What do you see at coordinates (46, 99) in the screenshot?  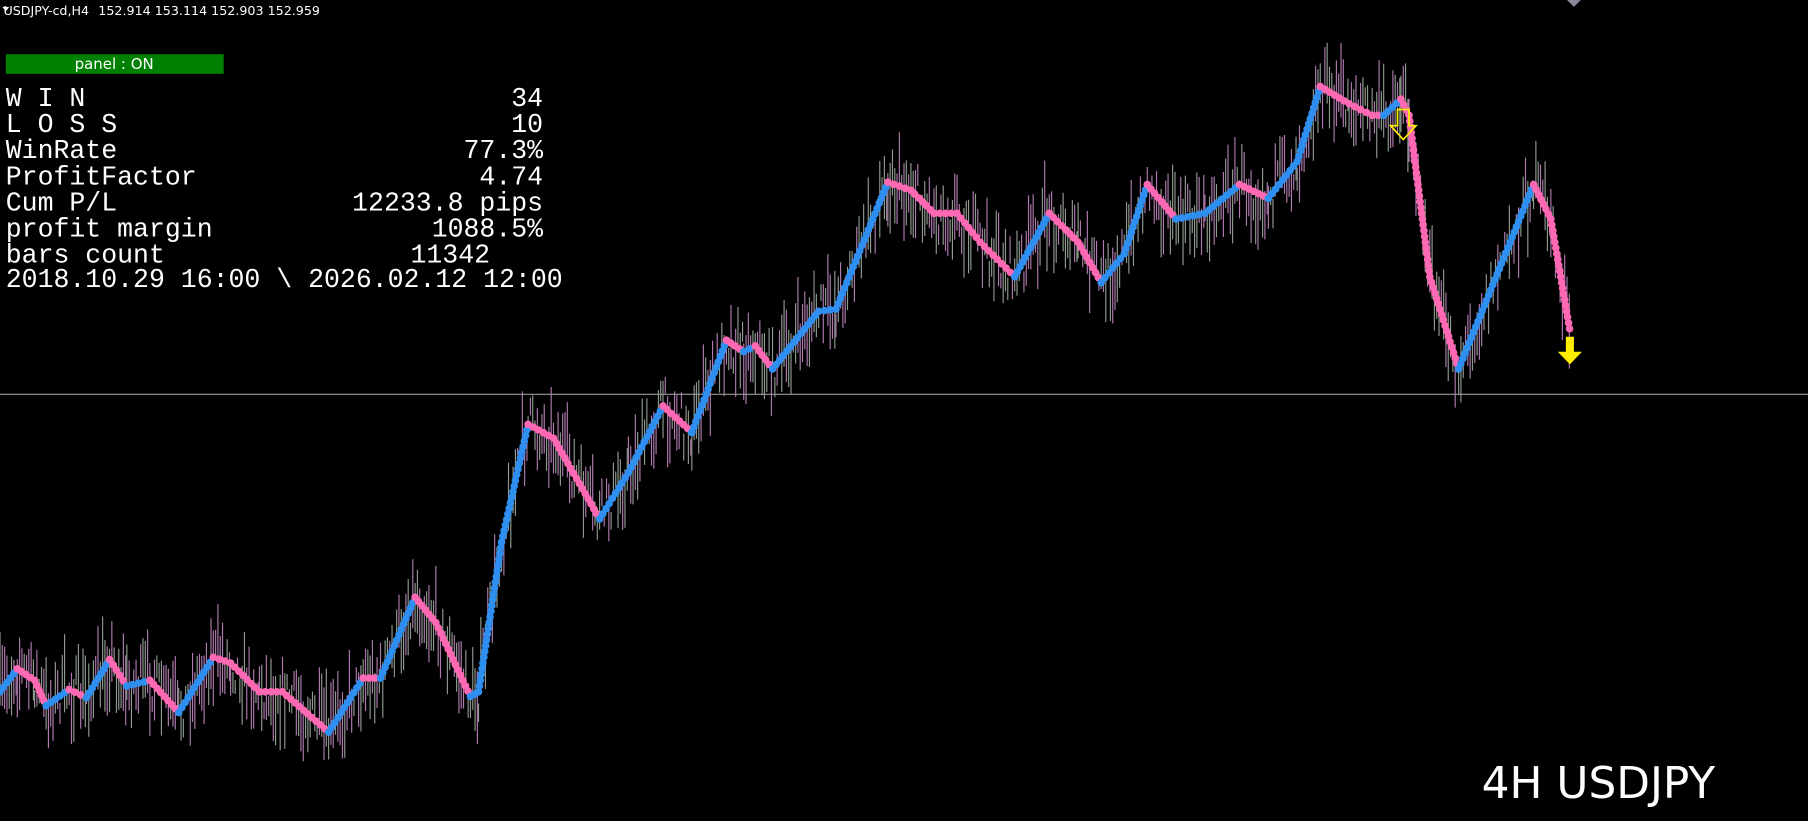 I see `stat-label: W I N` at bounding box center [46, 99].